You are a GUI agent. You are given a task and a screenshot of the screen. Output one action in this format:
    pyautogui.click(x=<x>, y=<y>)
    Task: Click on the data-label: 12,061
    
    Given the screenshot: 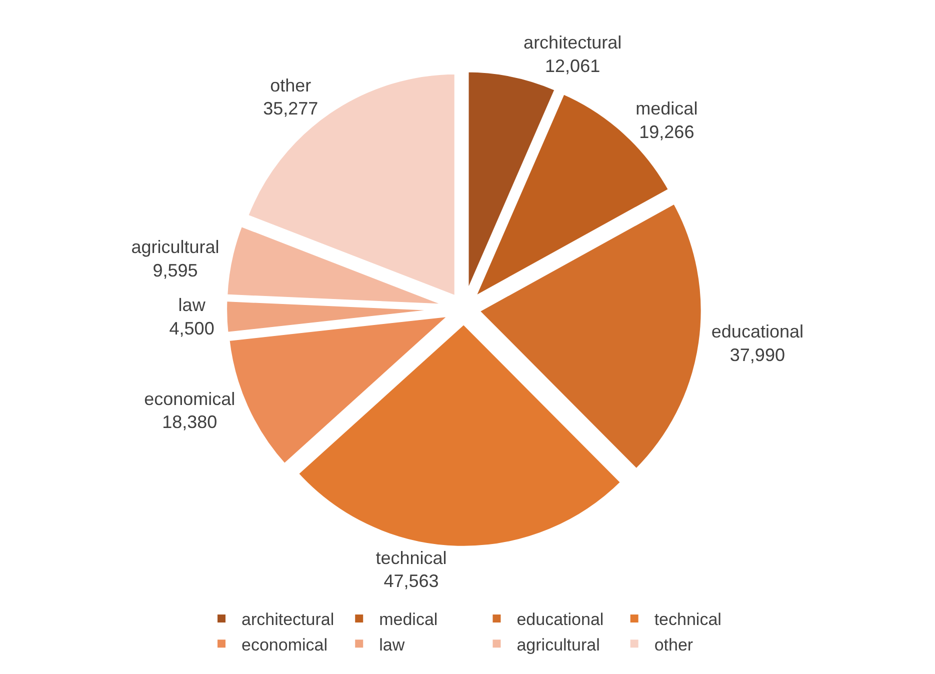 What is the action you would take?
    pyautogui.click(x=572, y=66)
    